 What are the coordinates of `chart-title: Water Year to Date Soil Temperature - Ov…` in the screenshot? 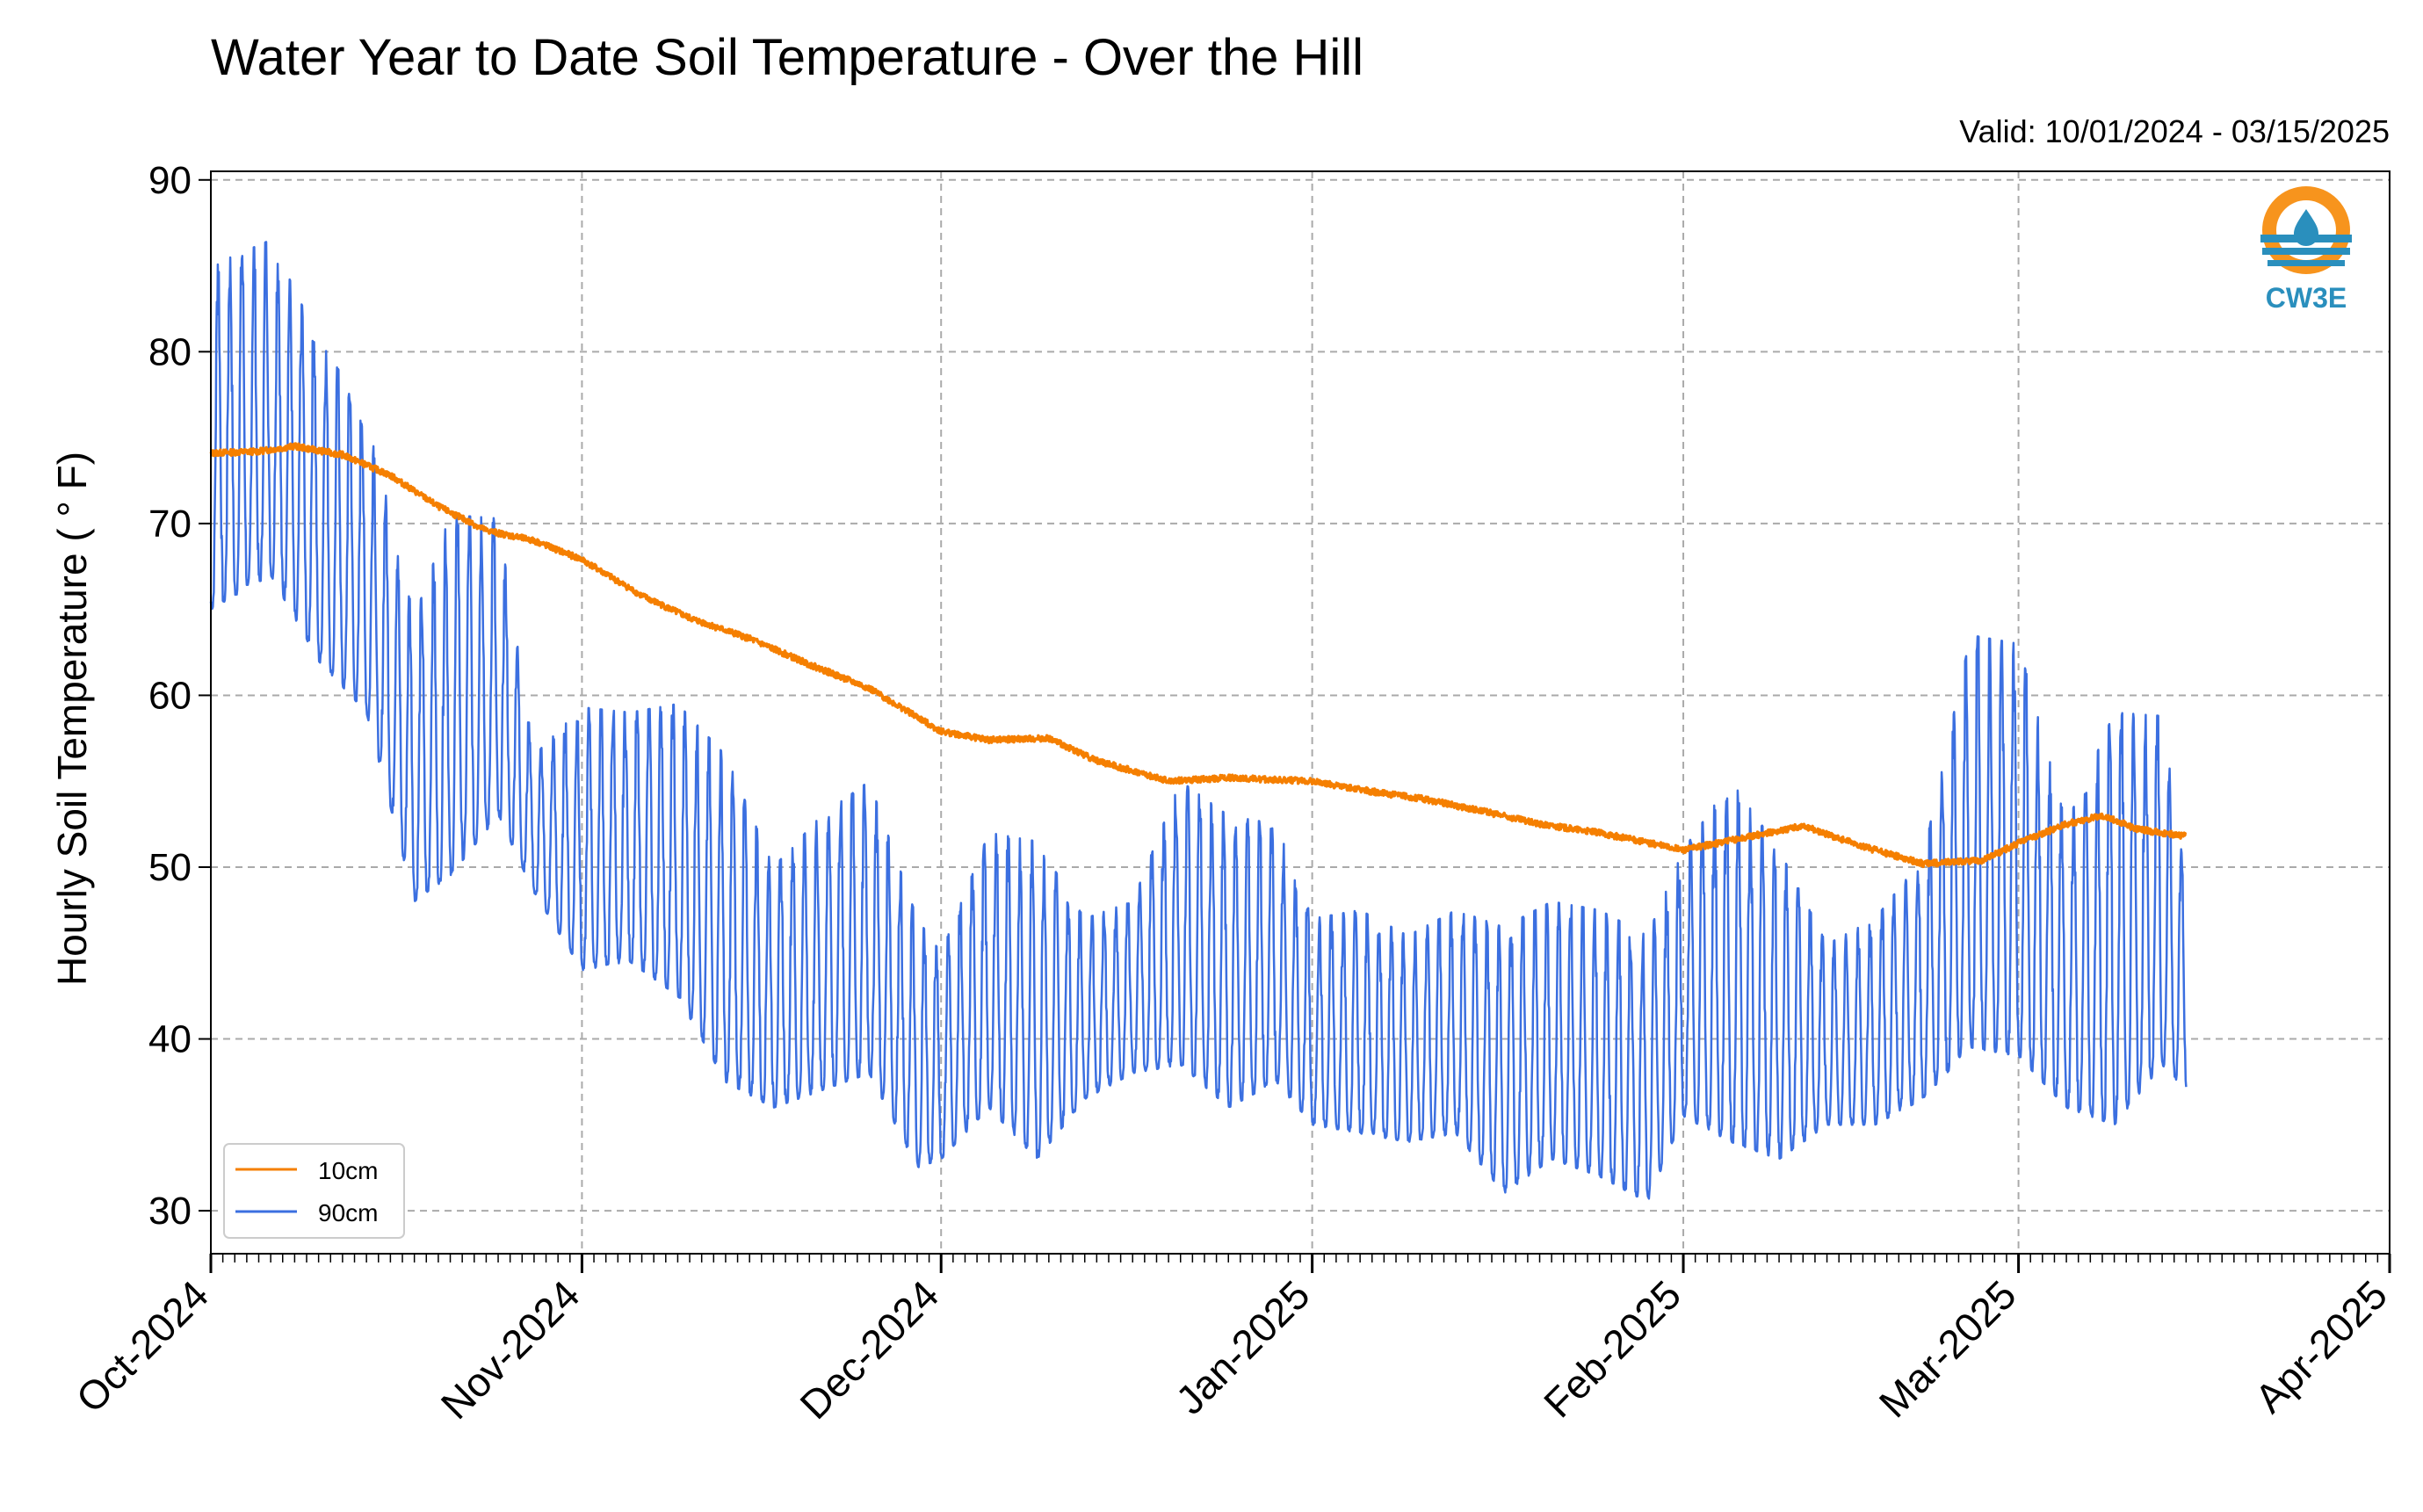 It's located at (787, 57).